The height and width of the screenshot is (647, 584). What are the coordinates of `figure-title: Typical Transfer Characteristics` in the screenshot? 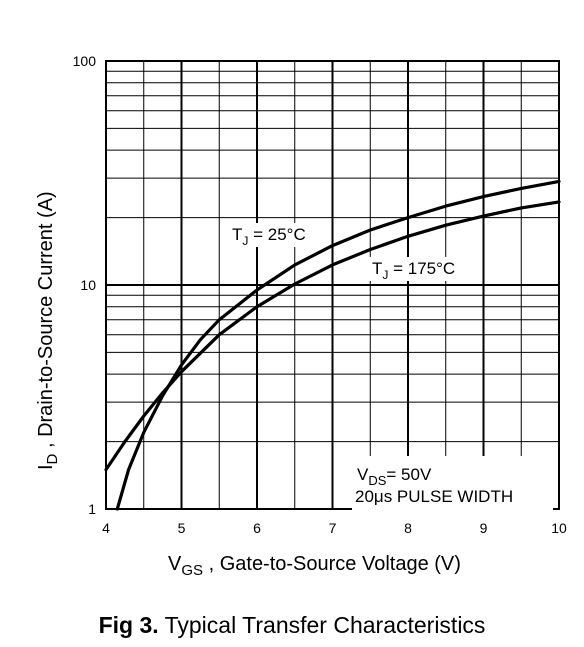 It's located at (325, 625).